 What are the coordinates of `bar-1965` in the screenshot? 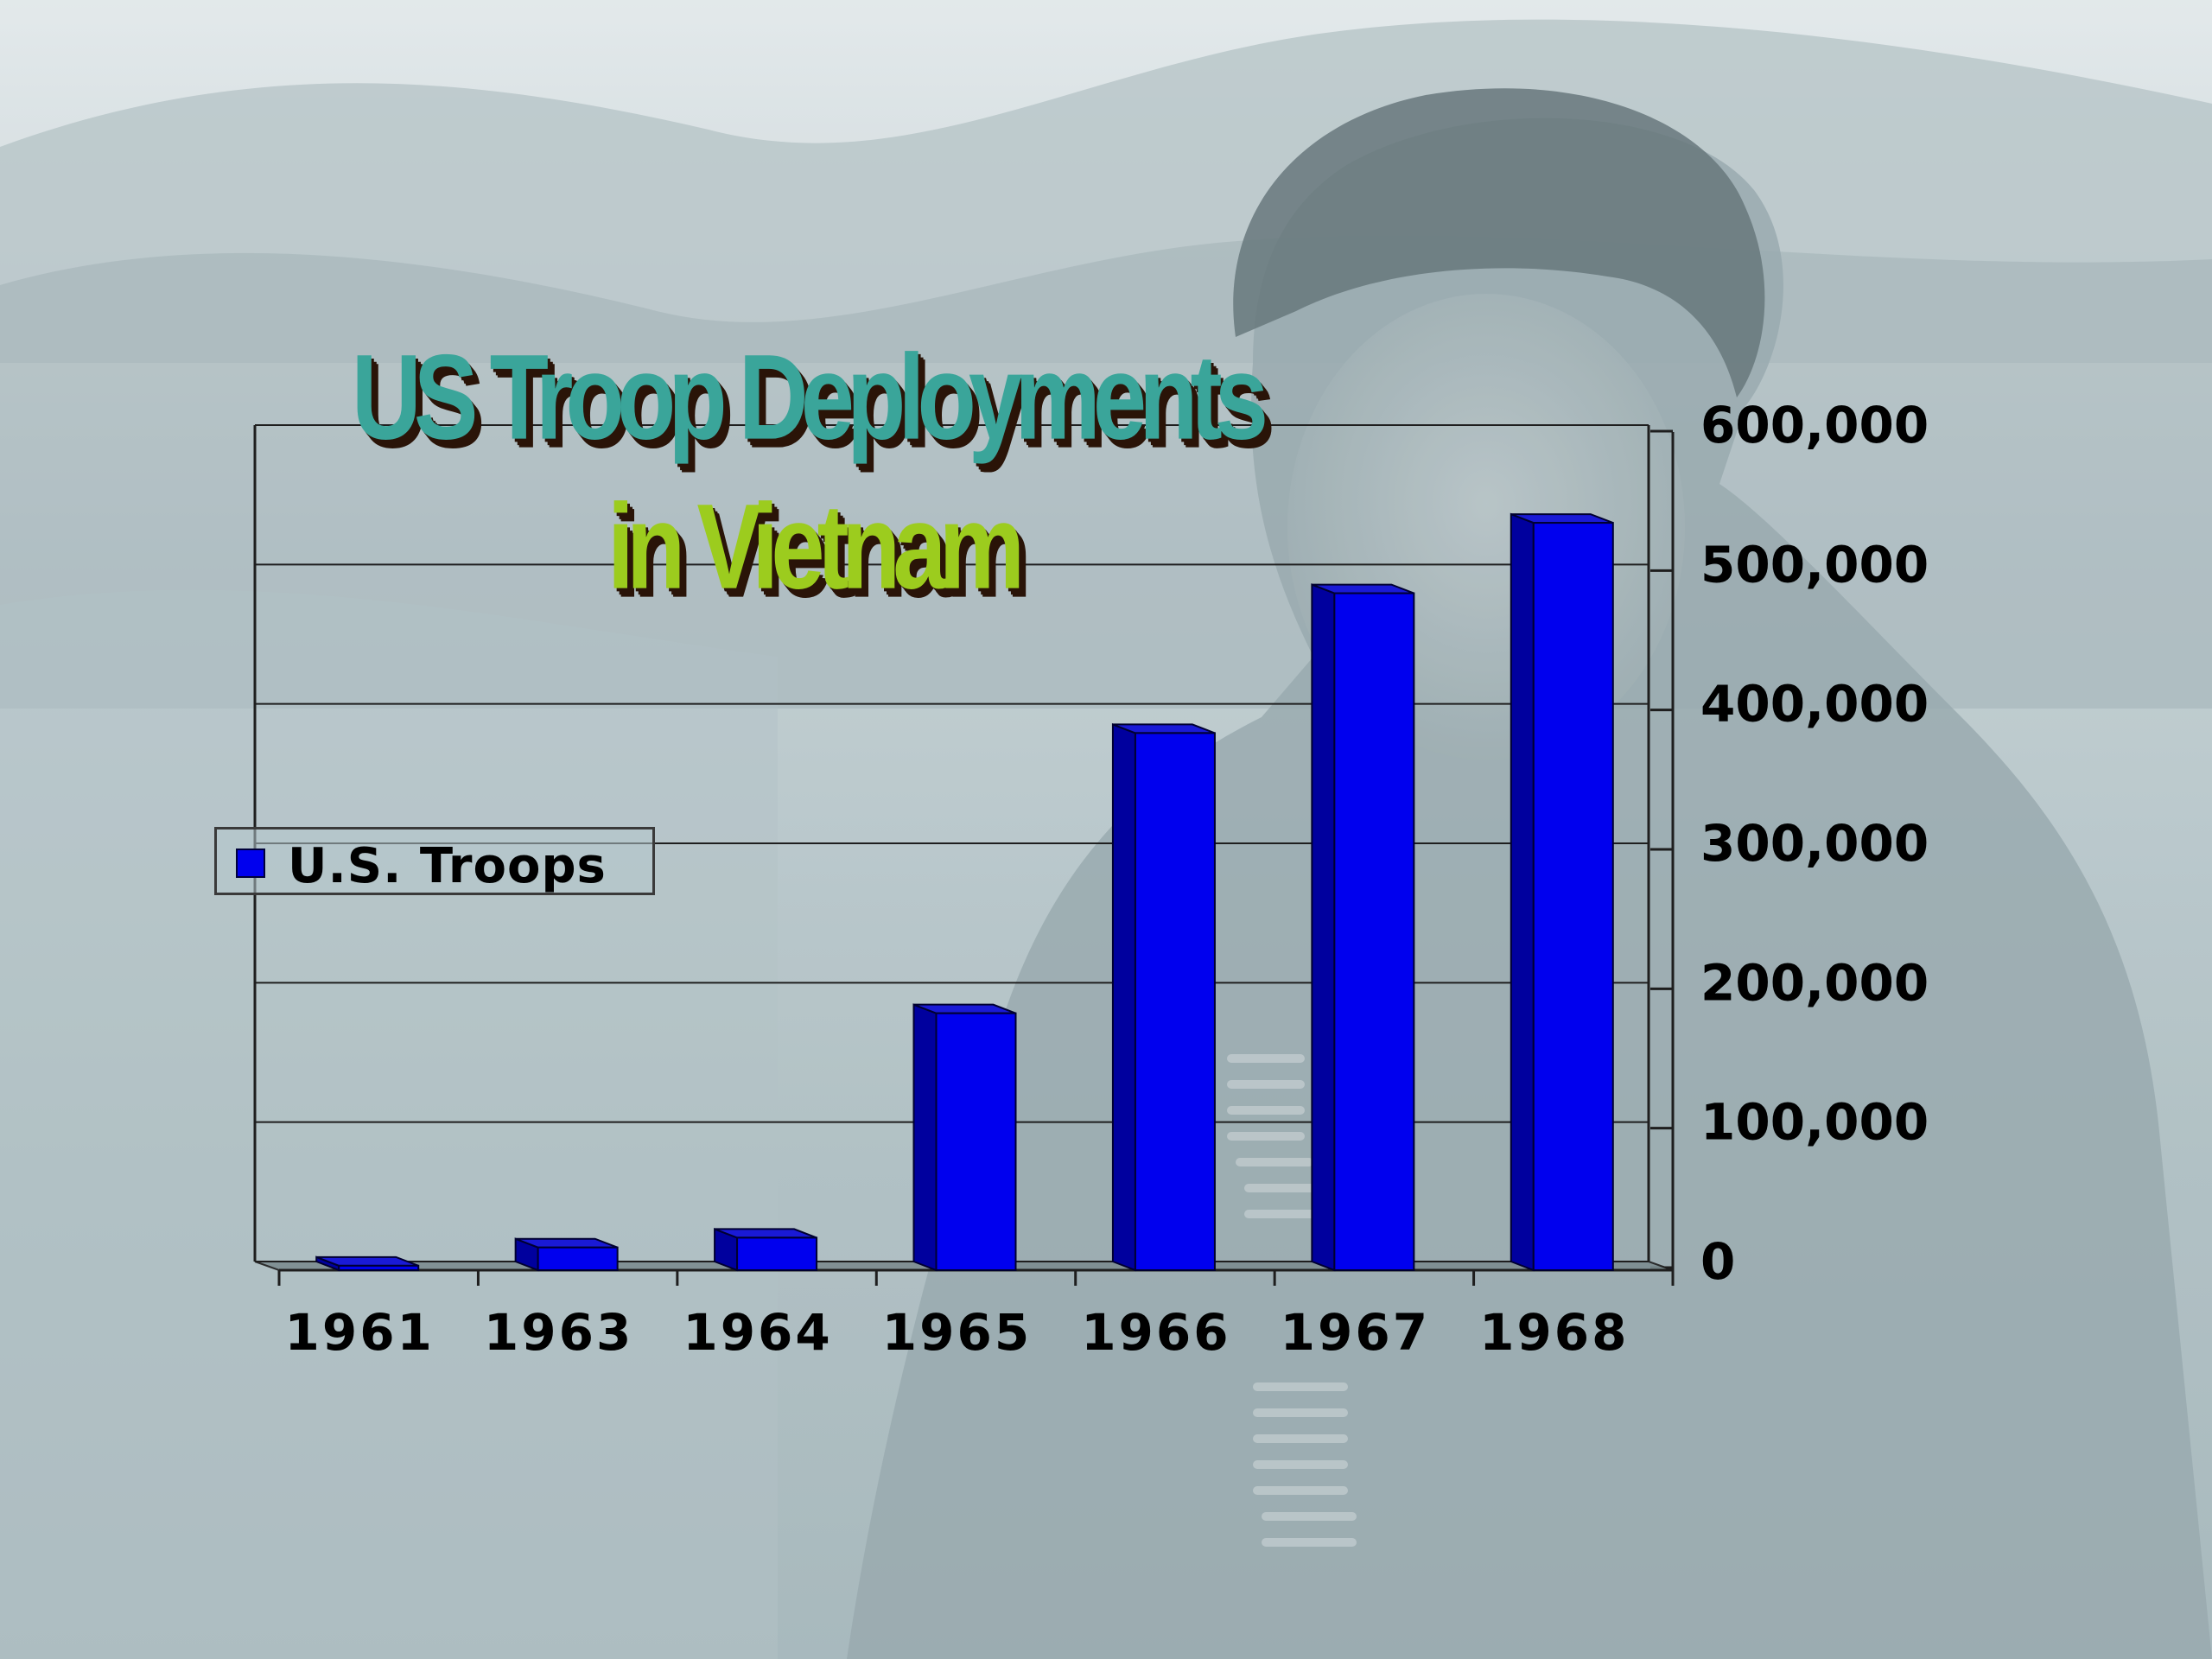 It's located at (964, 1137).